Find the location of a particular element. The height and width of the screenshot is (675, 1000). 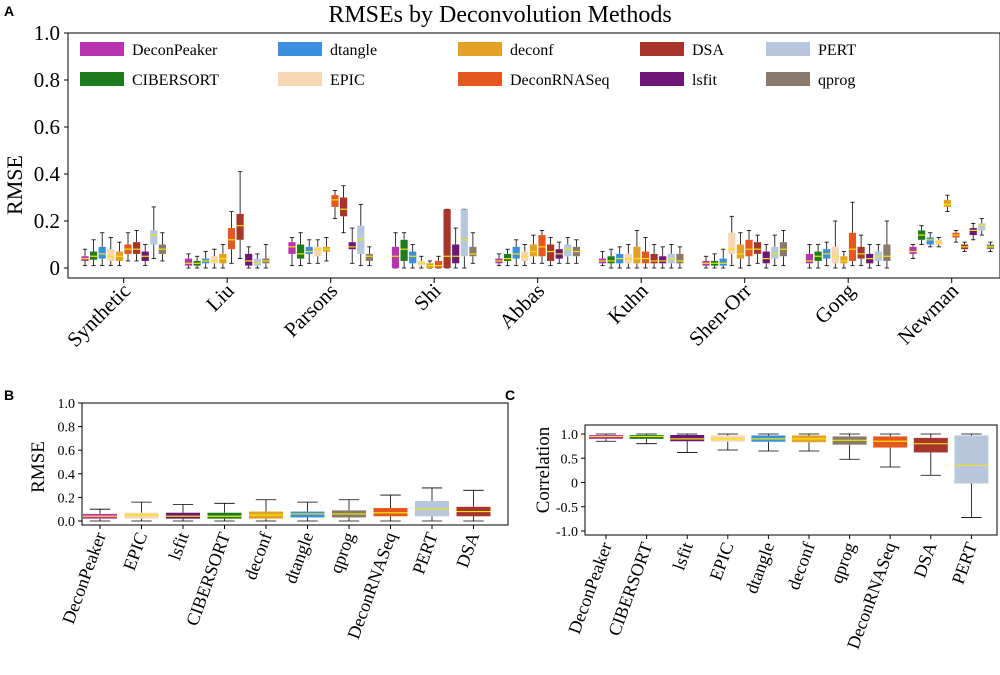

legend-label: qprog is located at coordinates (836, 80).